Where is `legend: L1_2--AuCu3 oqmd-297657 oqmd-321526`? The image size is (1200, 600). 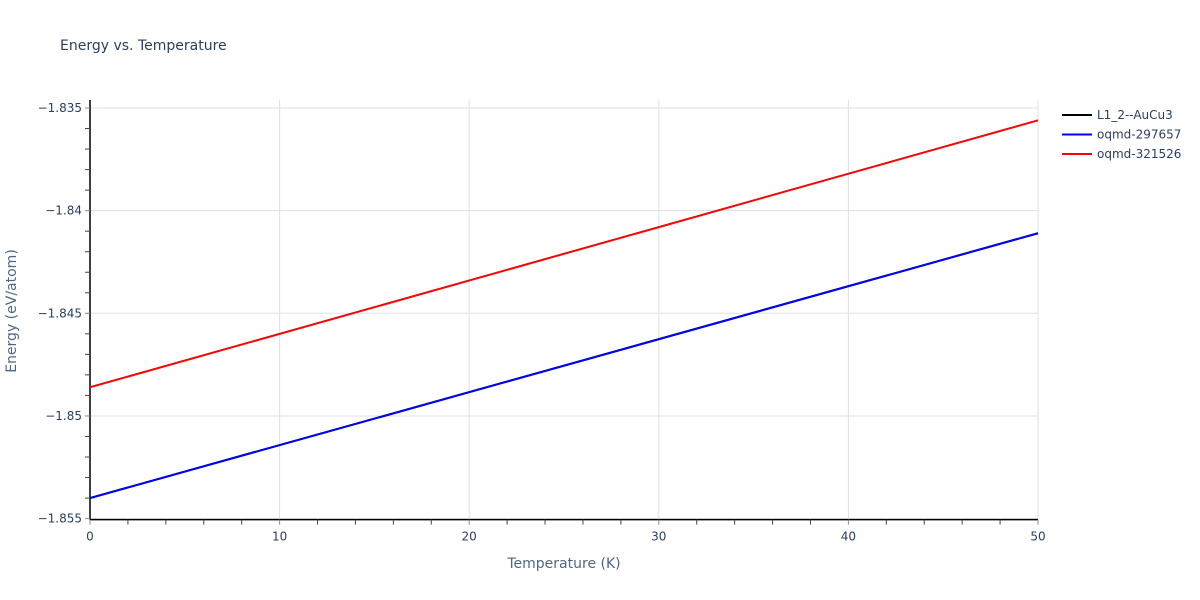 legend: L1_2--AuCu3 oqmd-297657 oqmd-321526 is located at coordinates (1121, 134).